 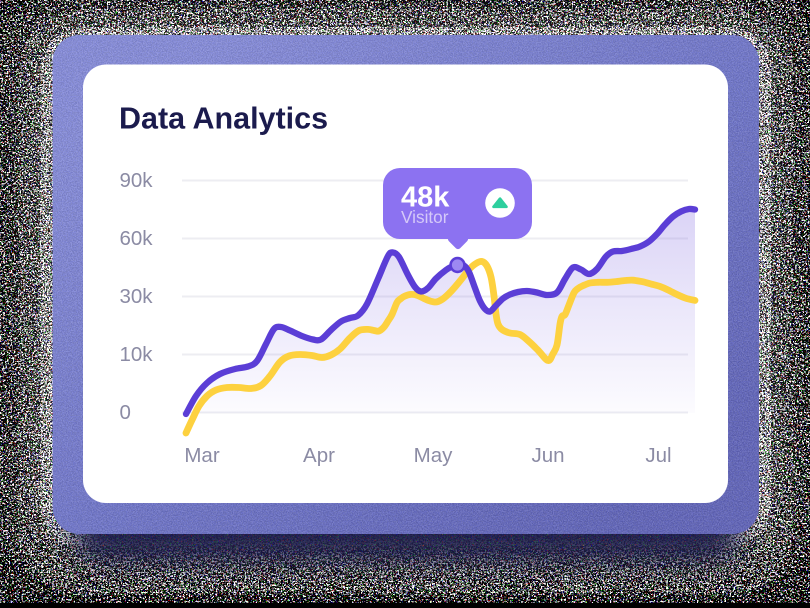 I want to click on svg-text: 90k, so click(x=137, y=180).